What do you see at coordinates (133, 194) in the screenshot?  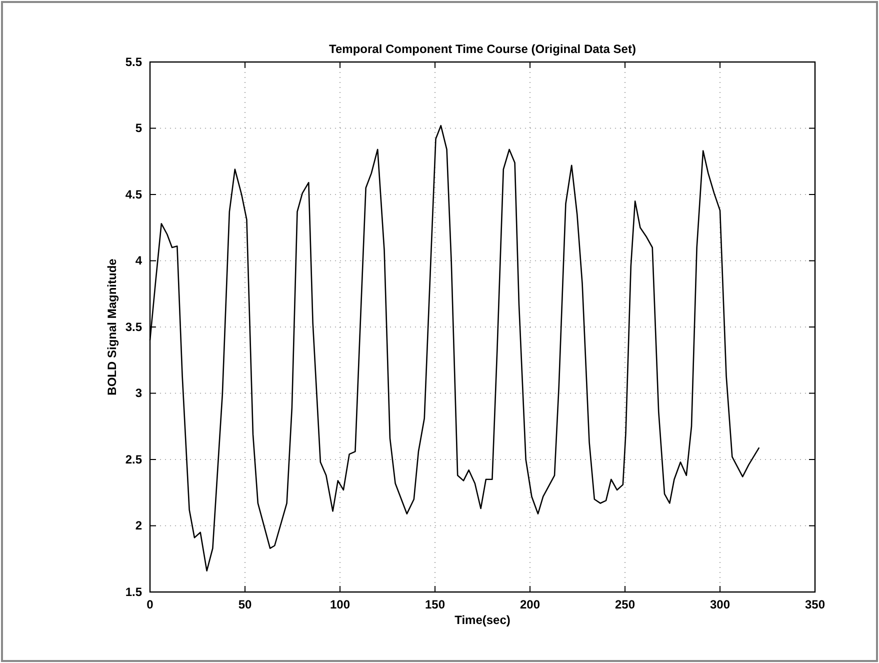 I see `y-tick-label: 4.5` at bounding box center [133, 194].